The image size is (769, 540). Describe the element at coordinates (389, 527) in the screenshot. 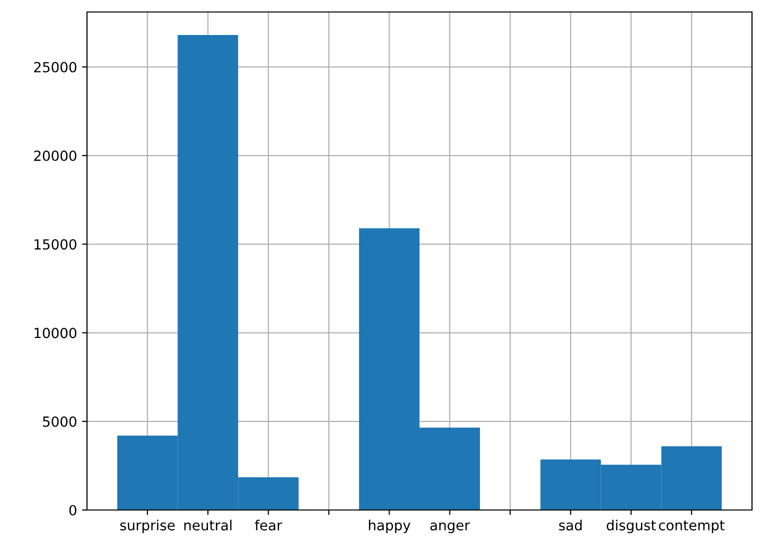

I see `x-tick-label: happy` at that location.